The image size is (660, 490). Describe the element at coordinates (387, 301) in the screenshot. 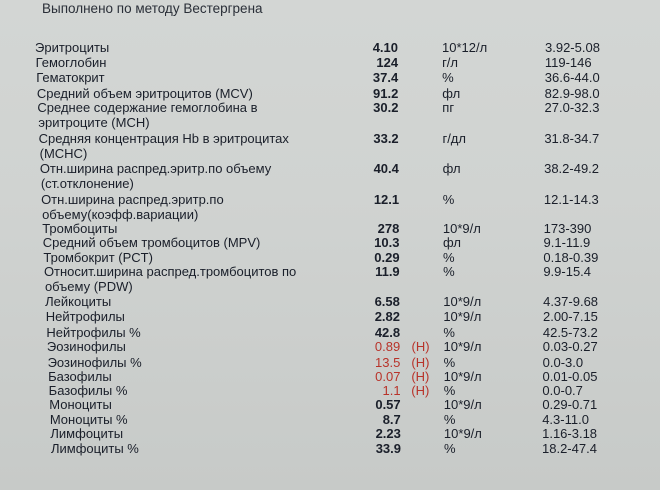

I see `result-value: 6.58` at that location.